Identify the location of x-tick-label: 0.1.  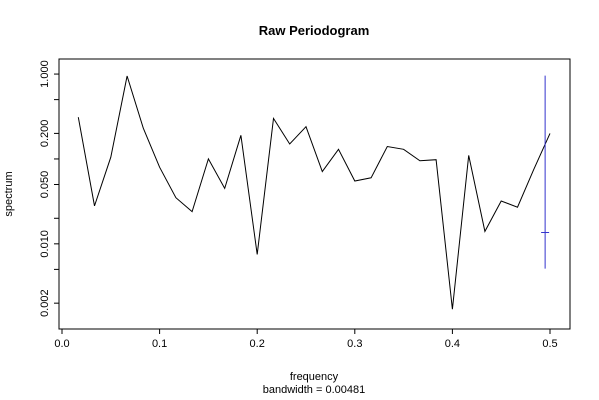
(159, 344).